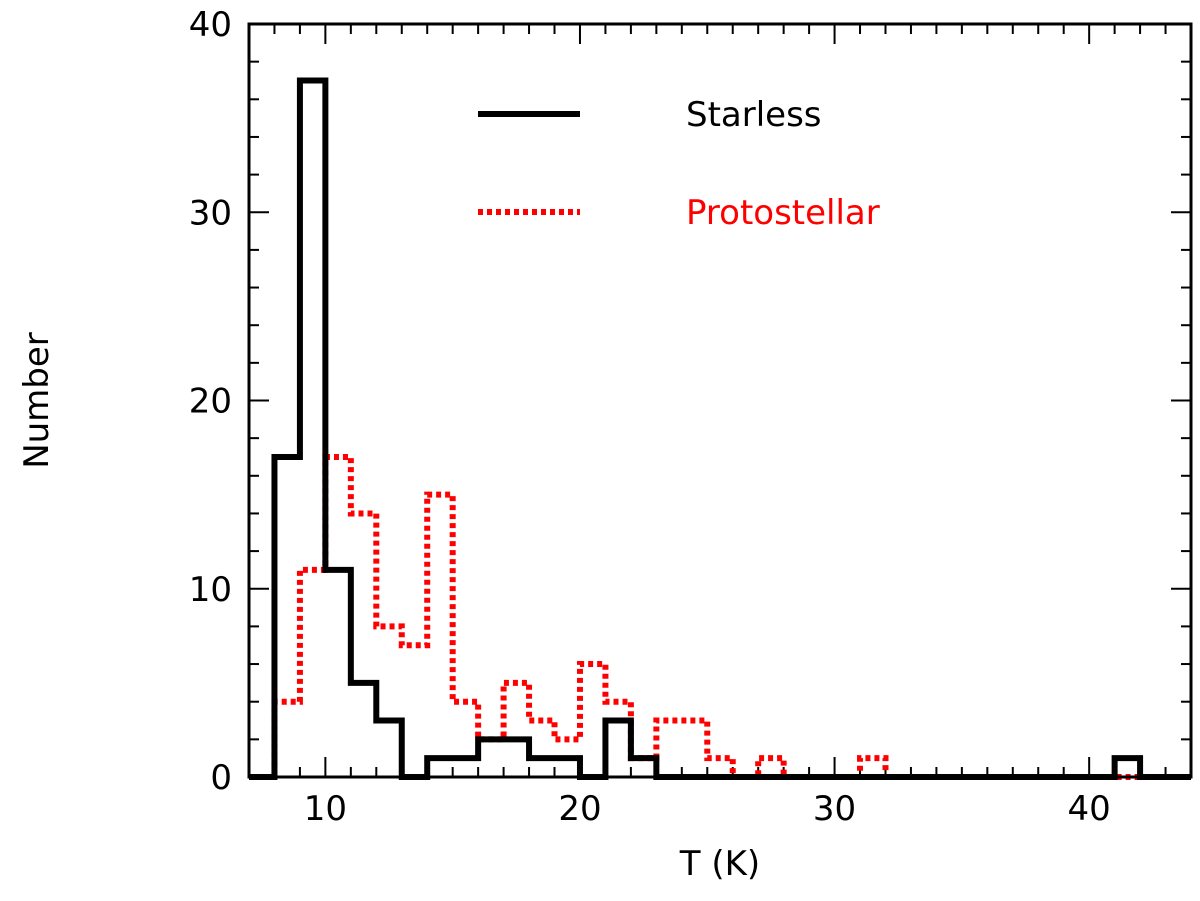 The image size is (1200, 901). What do you see at coordinates (210, 25) in the screenshot?
I see `y-tick-label: 40` at bounding box center [210, 25].